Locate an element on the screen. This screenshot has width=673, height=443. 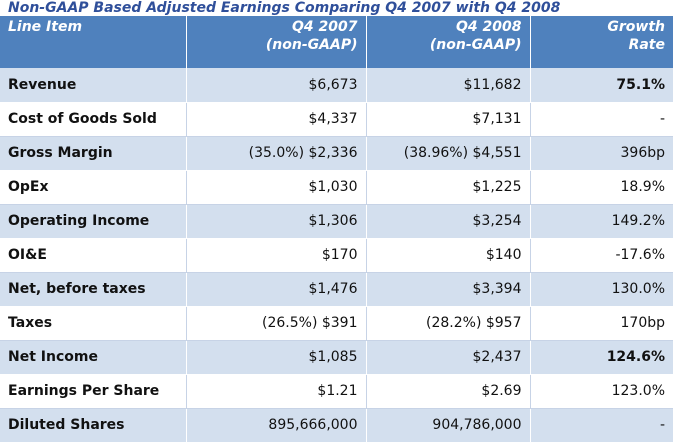
q4-2007-cell: $1,306 is located at coordinates (276, 221).